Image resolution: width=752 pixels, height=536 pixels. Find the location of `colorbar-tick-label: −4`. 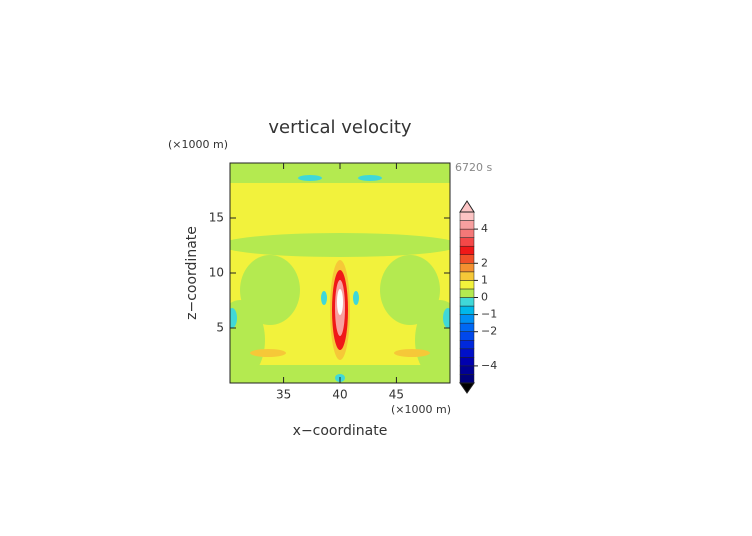

colorbar-tick-label: −4 is located at coordinates (489, 365).